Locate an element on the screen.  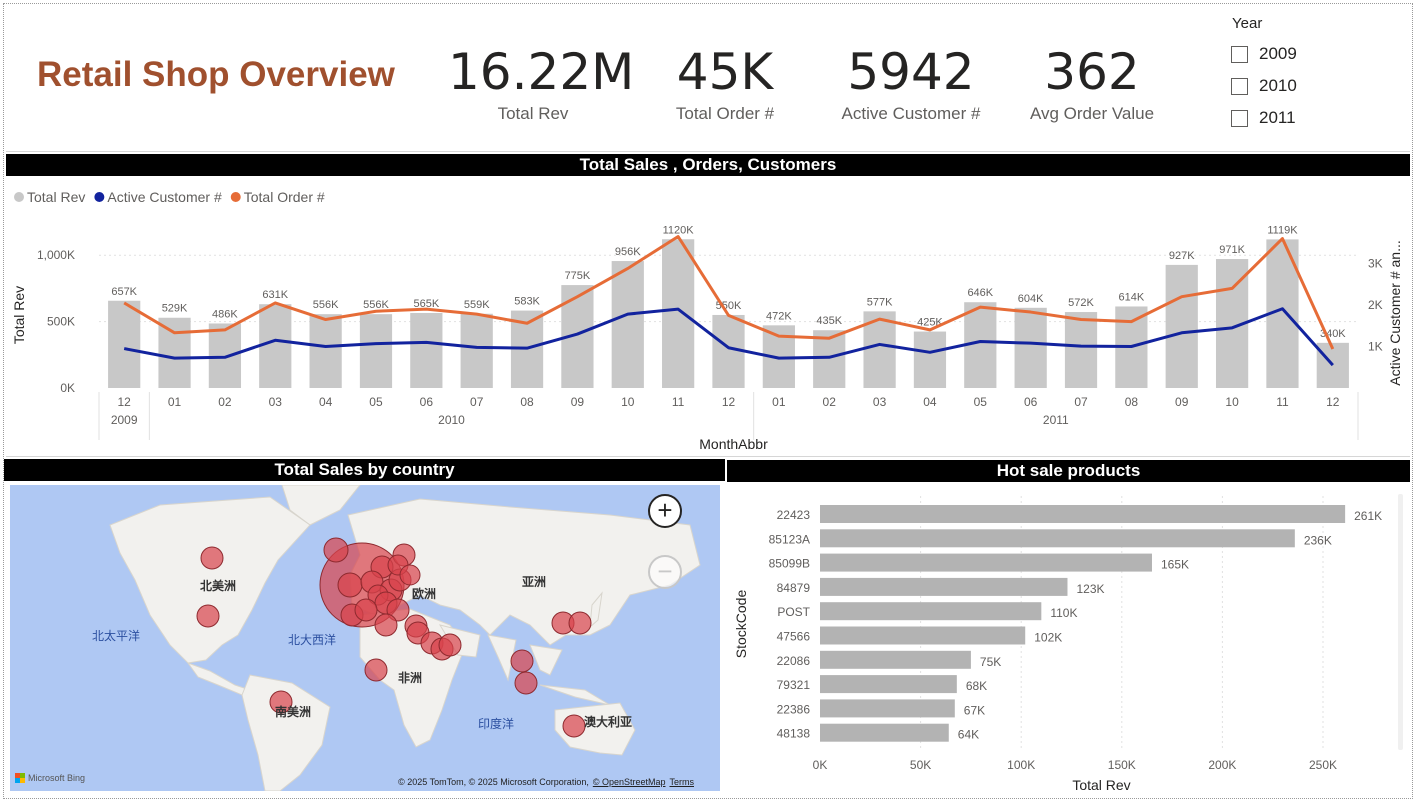
bar-data-label: 1120K is located at coordinates (679, 230).